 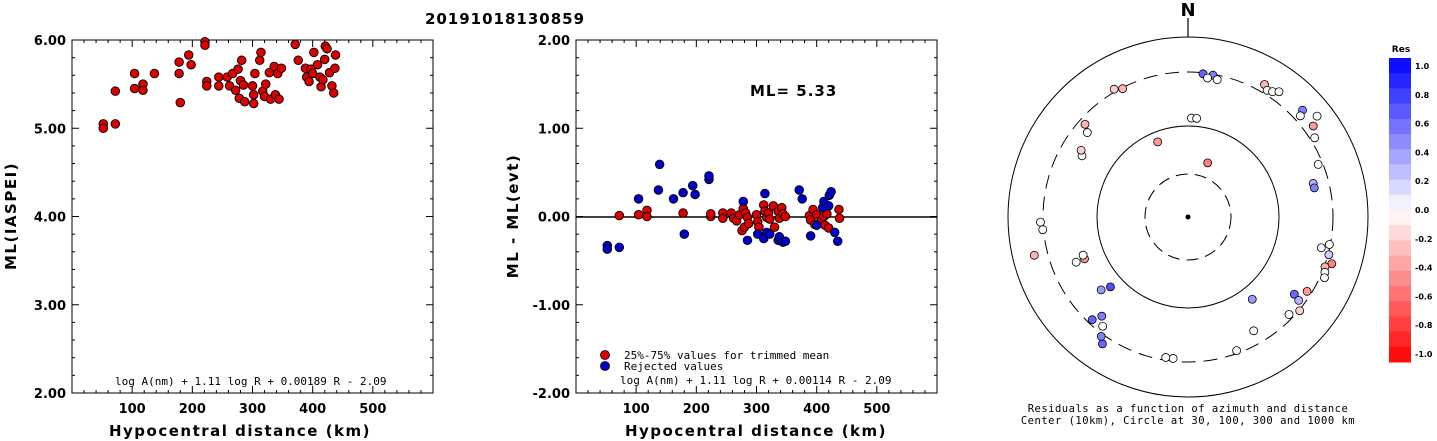 I want to click on y-tick-label: 5.00, so click(x=50, y=129).